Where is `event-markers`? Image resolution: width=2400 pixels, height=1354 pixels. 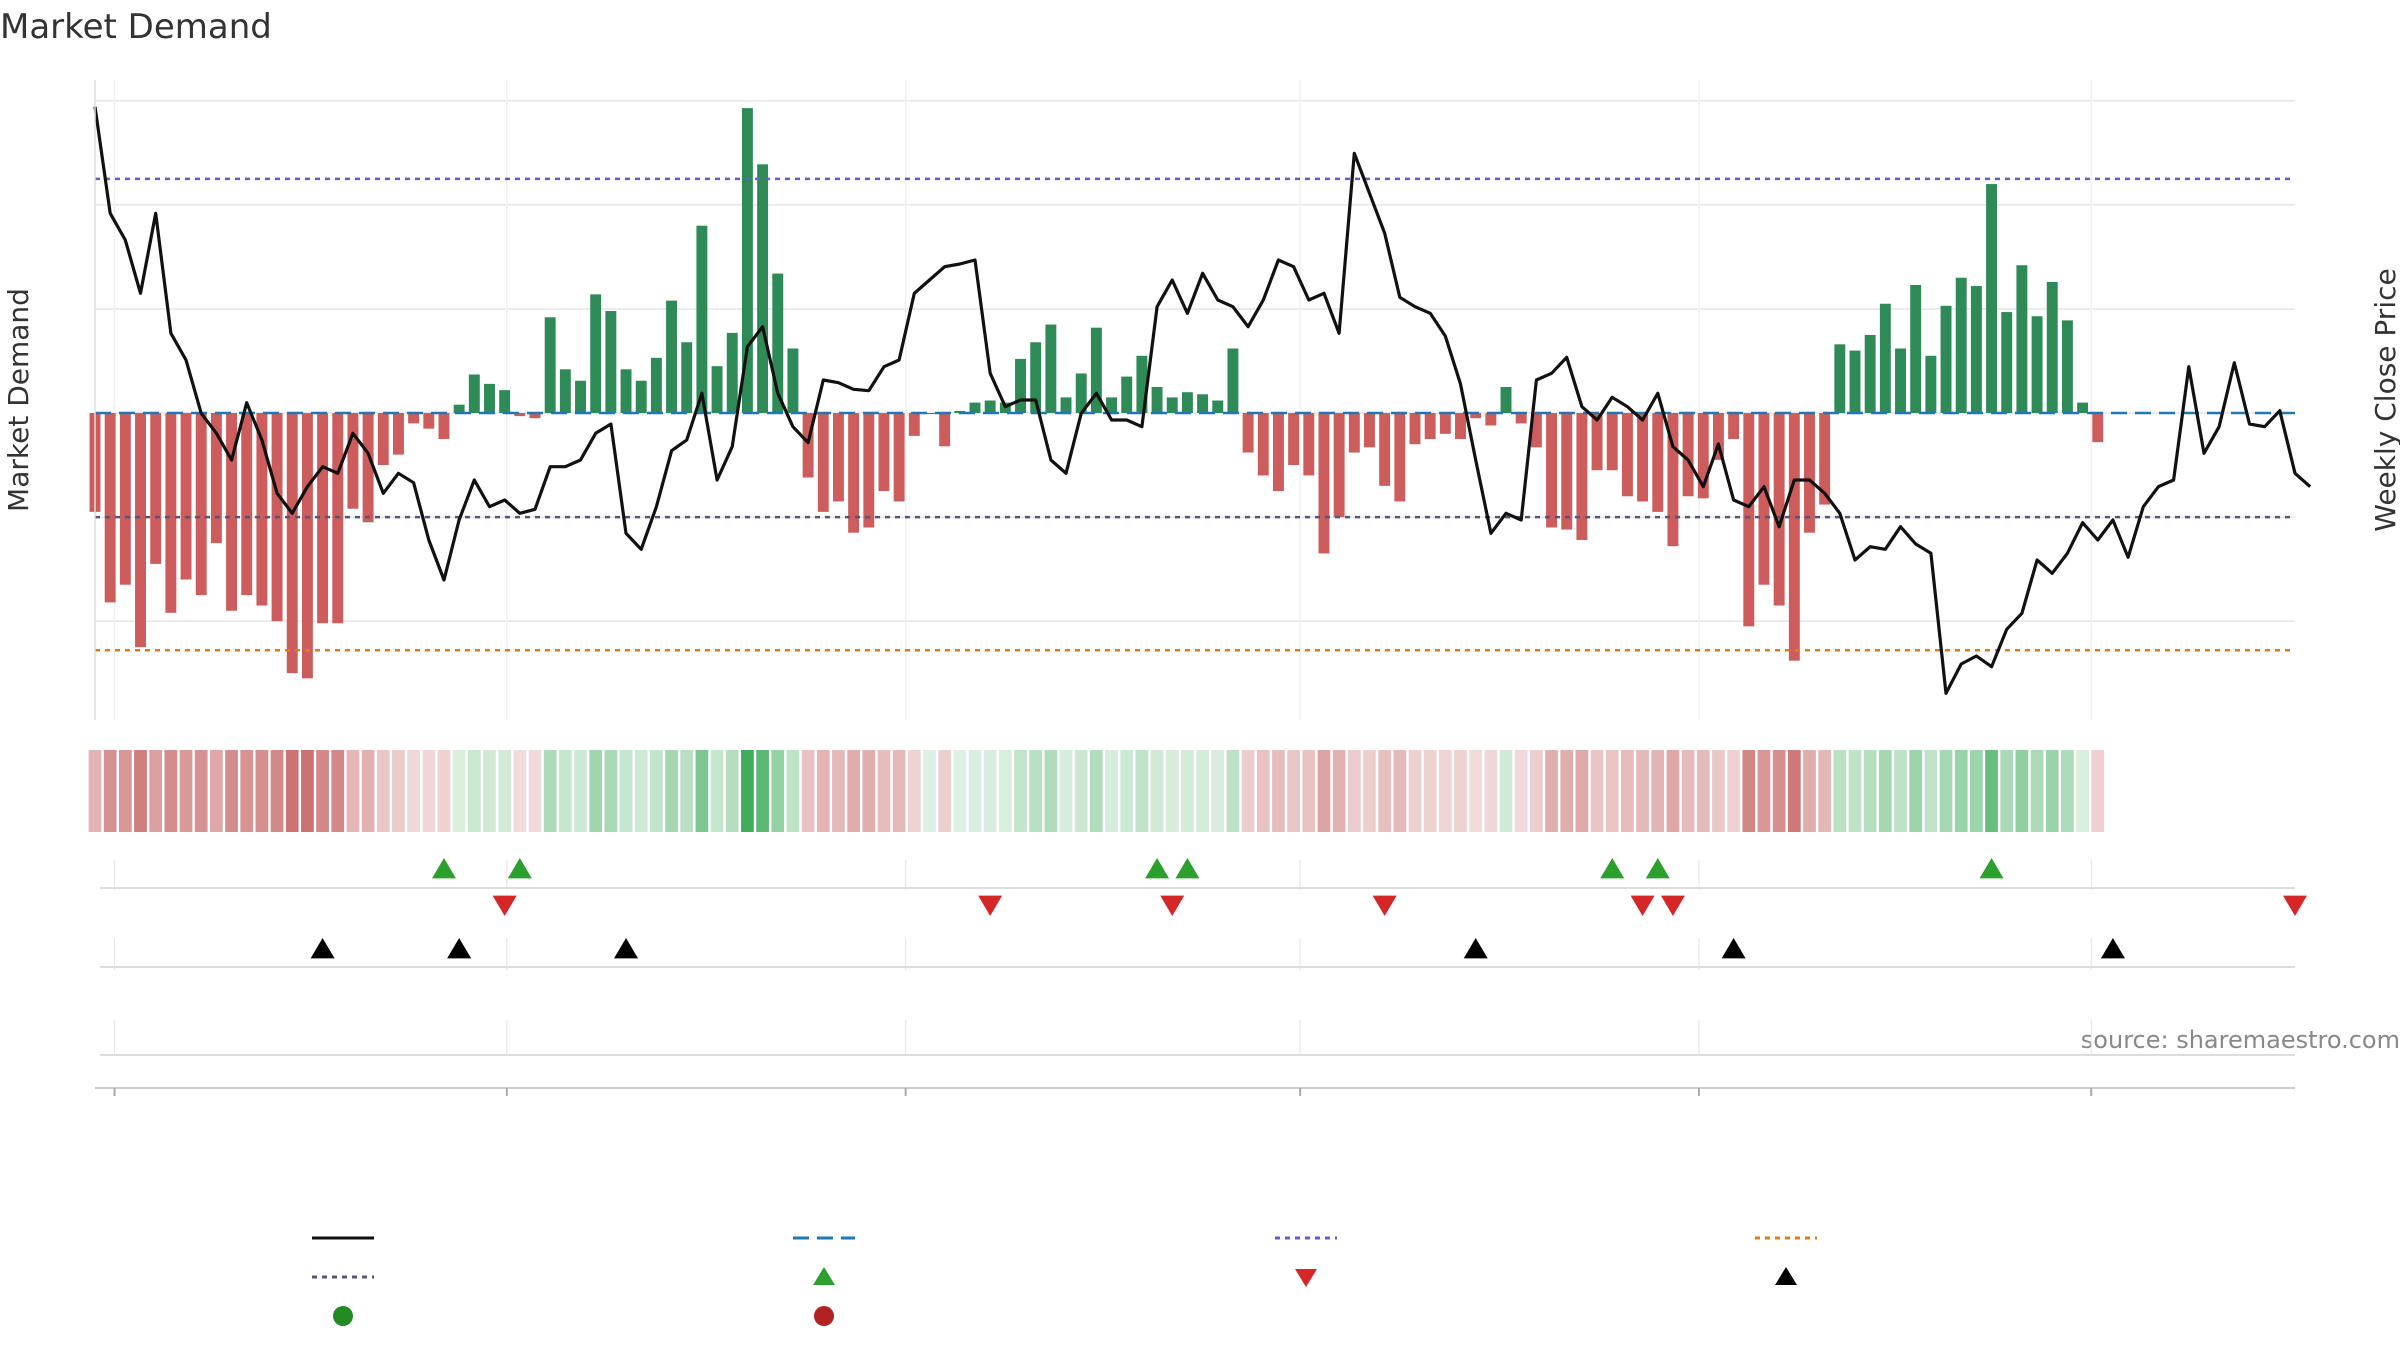
event-markers is located at coordinates (1203, 957).